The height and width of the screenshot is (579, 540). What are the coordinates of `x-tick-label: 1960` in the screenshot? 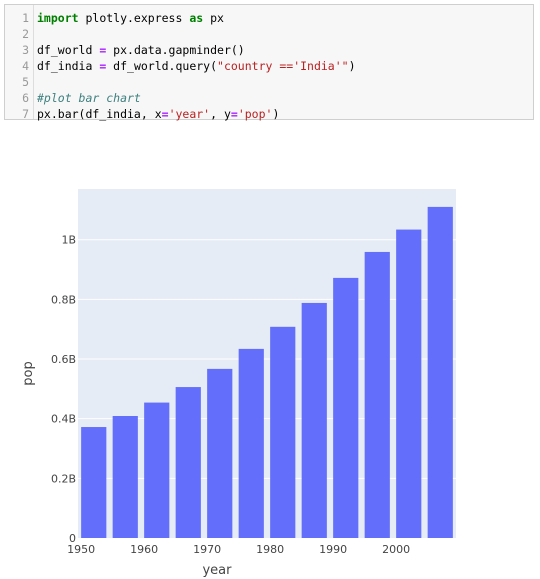 It's located at (144, 549).